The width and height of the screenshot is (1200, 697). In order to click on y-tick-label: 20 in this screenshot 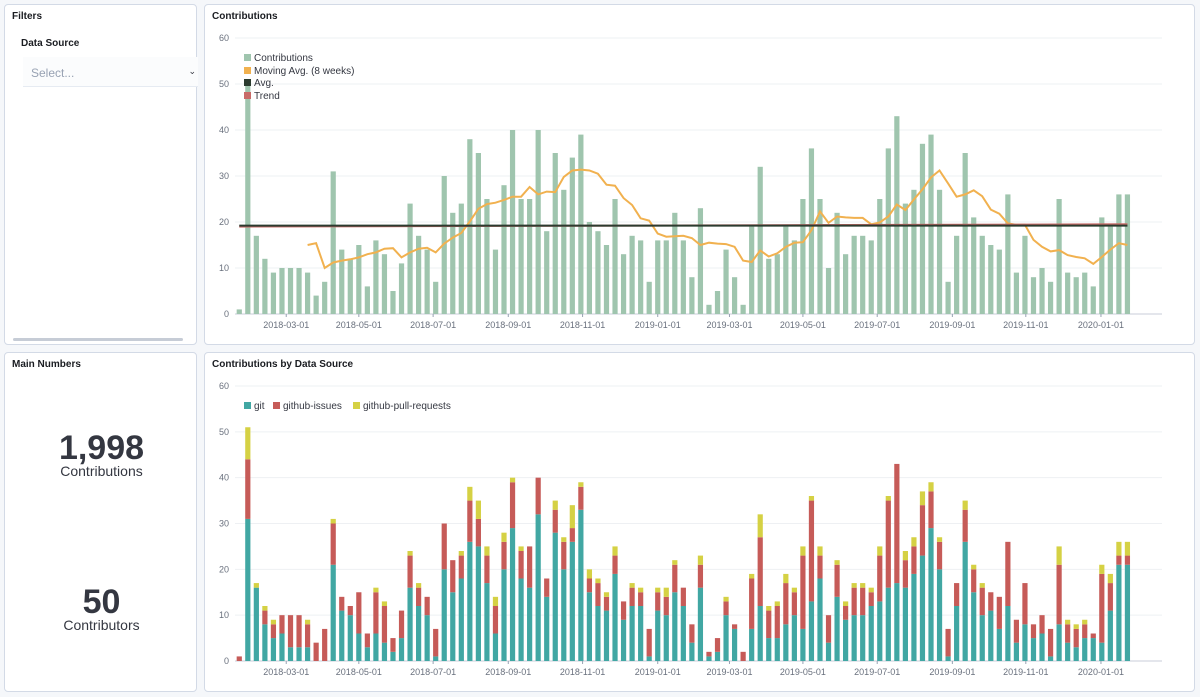, I will do `click(224, 569)`.